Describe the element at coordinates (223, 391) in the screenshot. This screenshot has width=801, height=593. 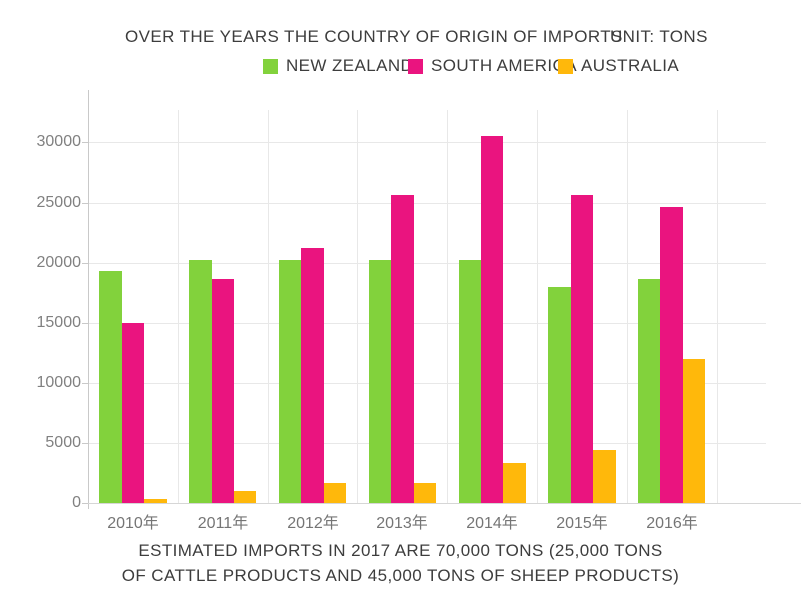
I see `bar-south-america-2011-` at that location.